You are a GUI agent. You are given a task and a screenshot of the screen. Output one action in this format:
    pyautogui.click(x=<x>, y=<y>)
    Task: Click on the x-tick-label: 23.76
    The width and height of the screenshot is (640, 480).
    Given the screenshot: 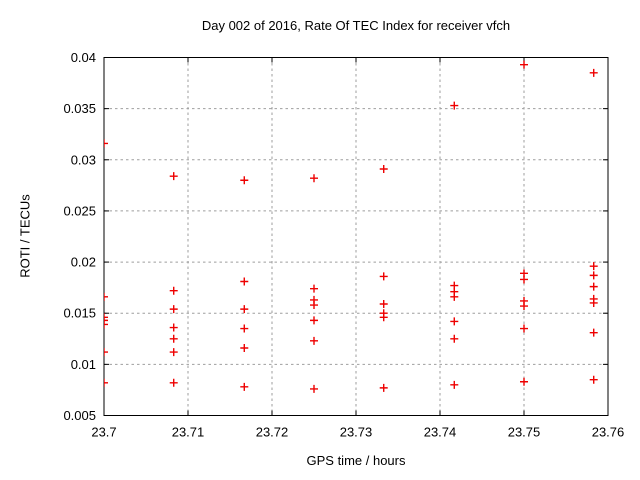 What is the action you would take?
    pyautogui.click(x=608, y=432)
    